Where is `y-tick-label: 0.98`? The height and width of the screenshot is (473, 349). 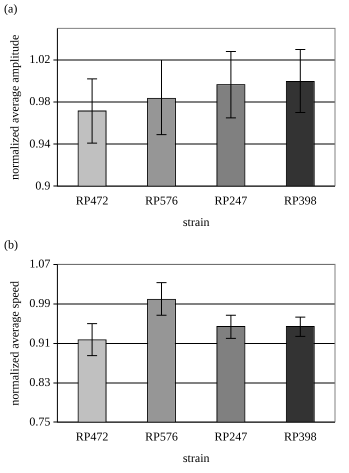
y-tick-label: 0.98 is located at coordinates (39, 101).